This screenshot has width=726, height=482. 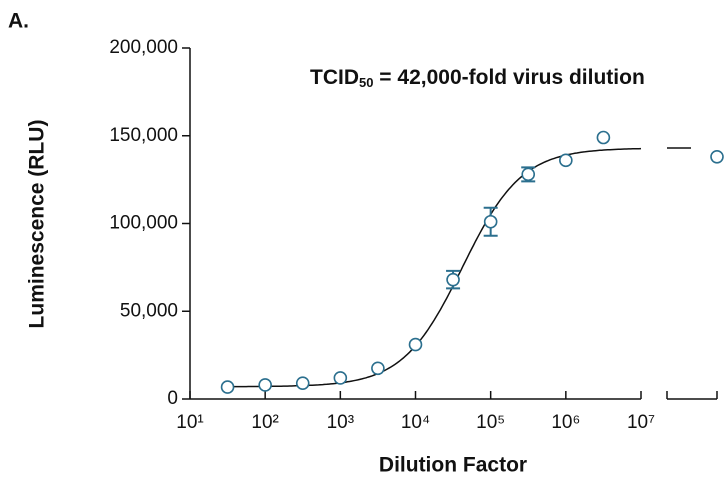 I want to click on y-tick-label: 100,000, so click(x=143, y=223).